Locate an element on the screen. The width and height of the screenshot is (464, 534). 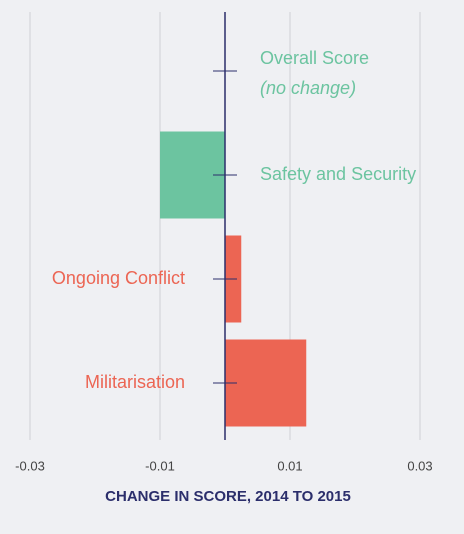
category-label: Overall Score is located at coordinates (314, 58).